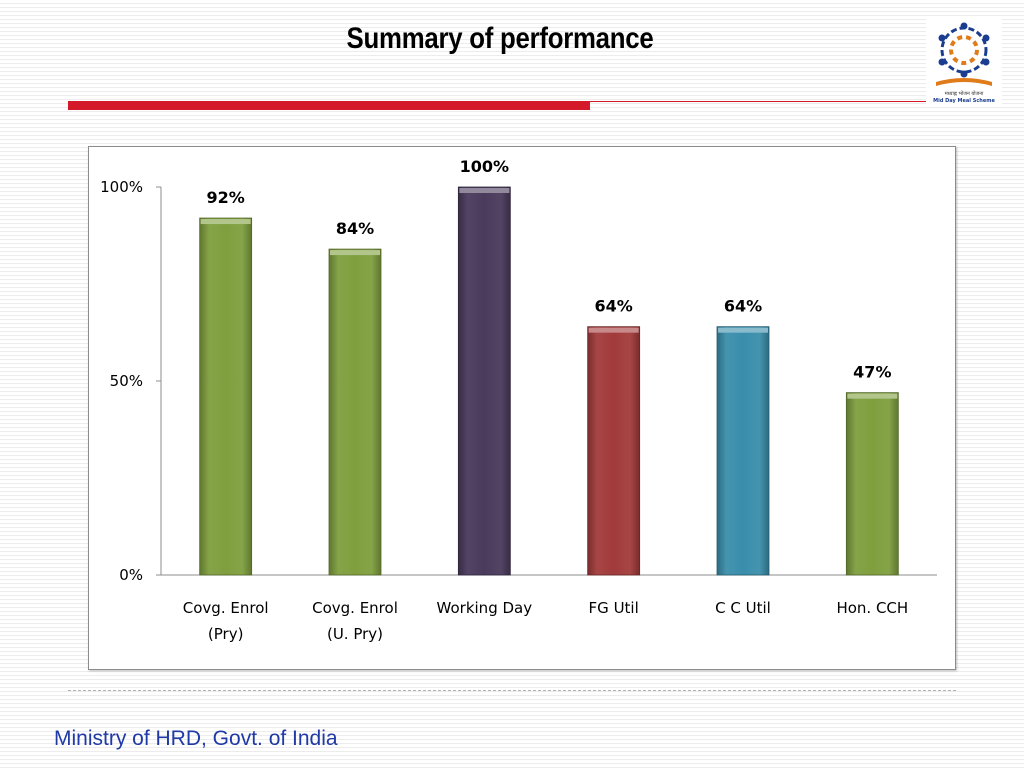 This screenshot has width=1024, height=768. What do you see at coordinates (196, 738) in the screenshot?
I see `footer-ministry: Ministry of HRD, Govt. of India` at bounding box center [196, 738].